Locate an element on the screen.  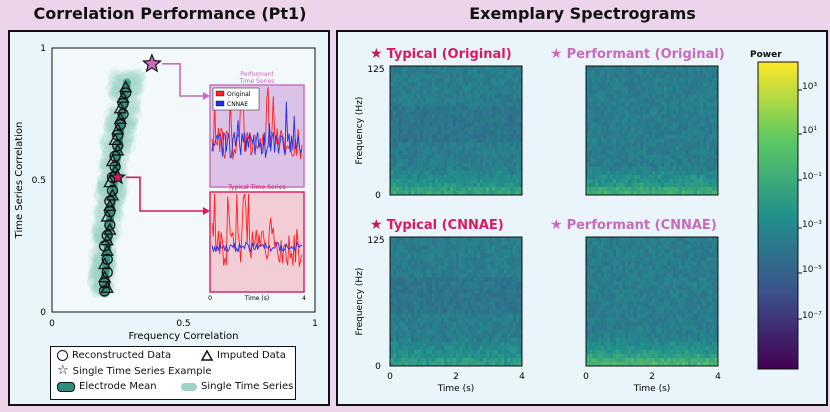
legend-imputed-label: Imputed Data is located at coordinates (251, 355).